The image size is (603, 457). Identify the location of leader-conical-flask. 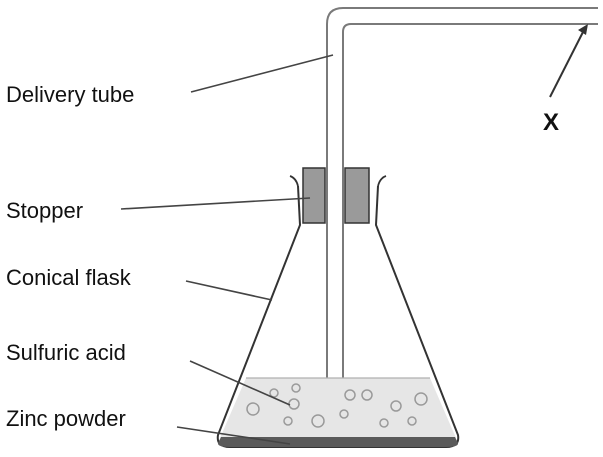
(229, 290).